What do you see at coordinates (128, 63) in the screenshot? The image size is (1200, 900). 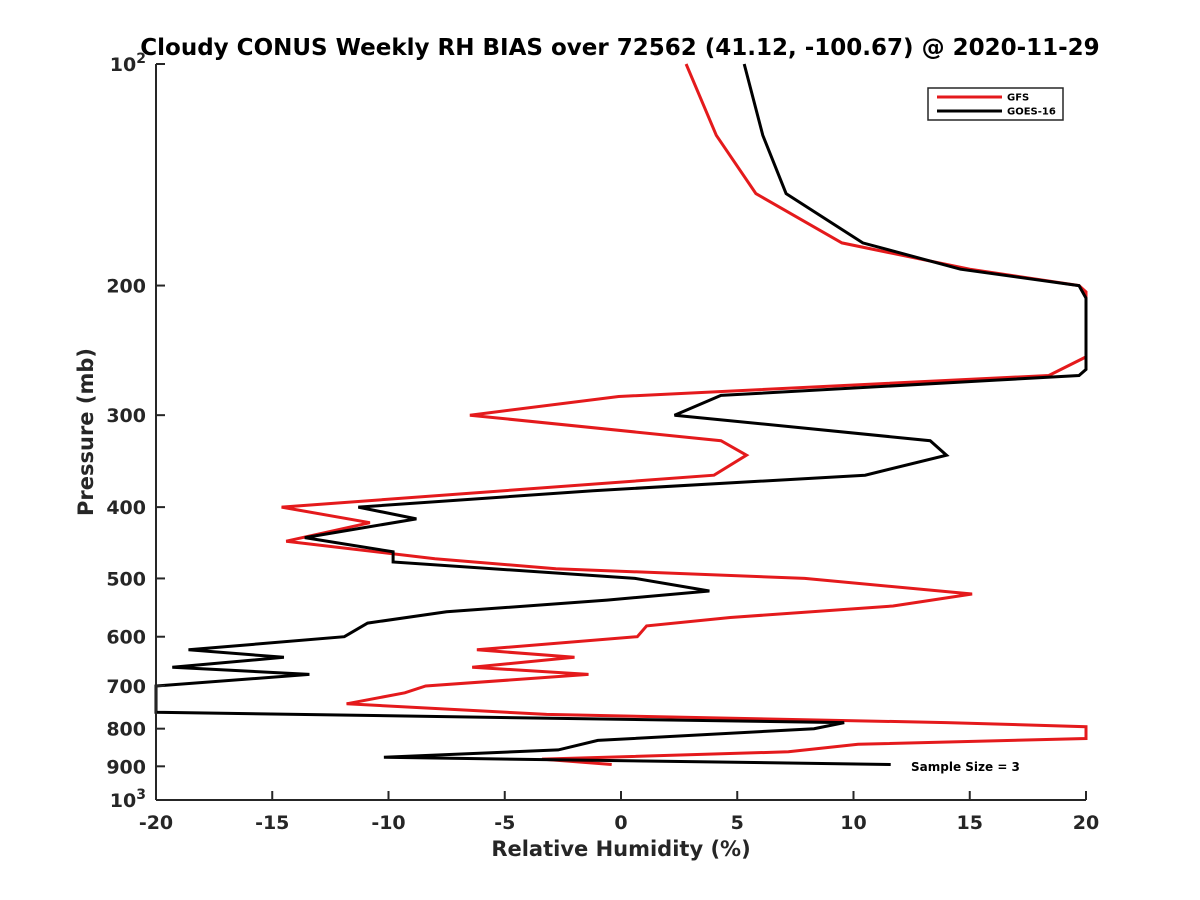 I see `y-tick-label: 10²` at bounding box center [128, 63].